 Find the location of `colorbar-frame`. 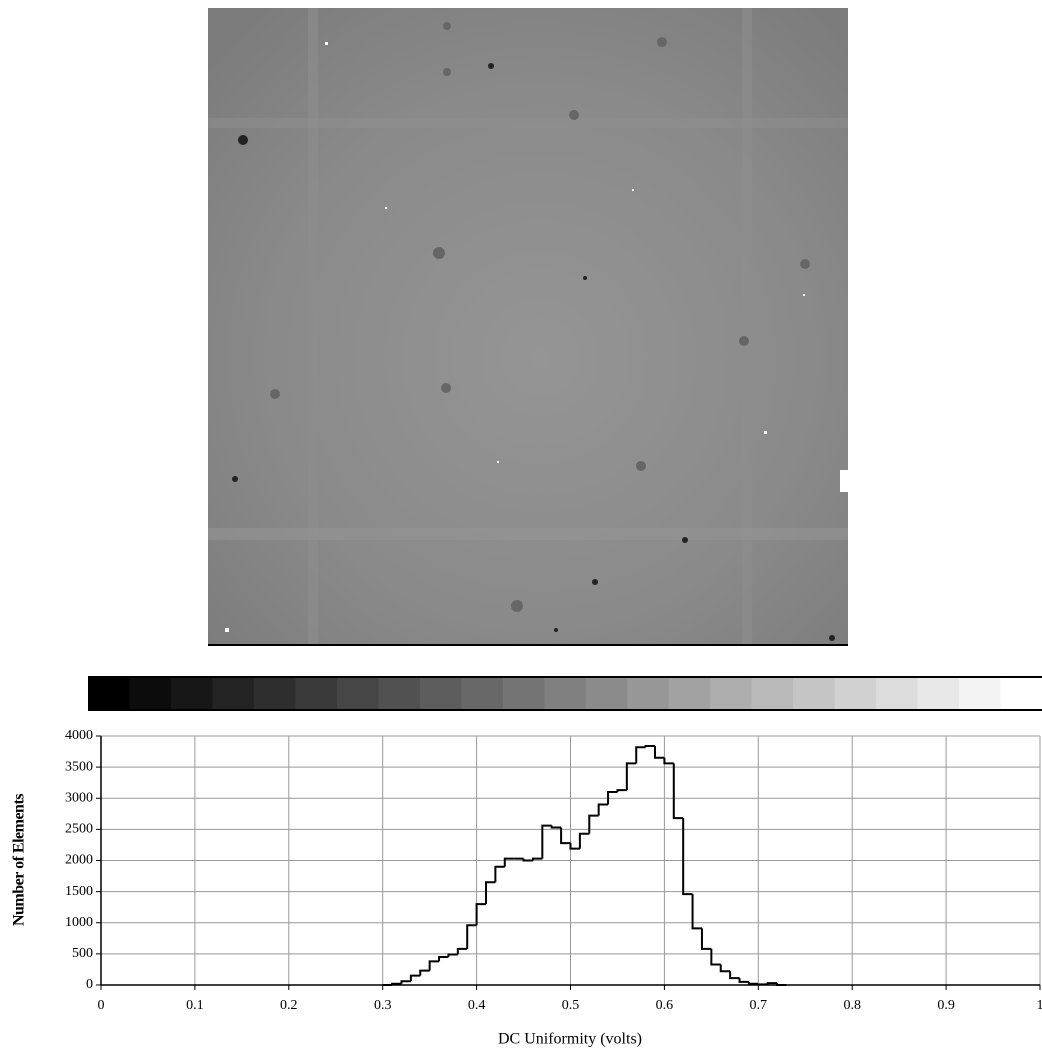

colorbar-frame is located at coordinates (565, 693).